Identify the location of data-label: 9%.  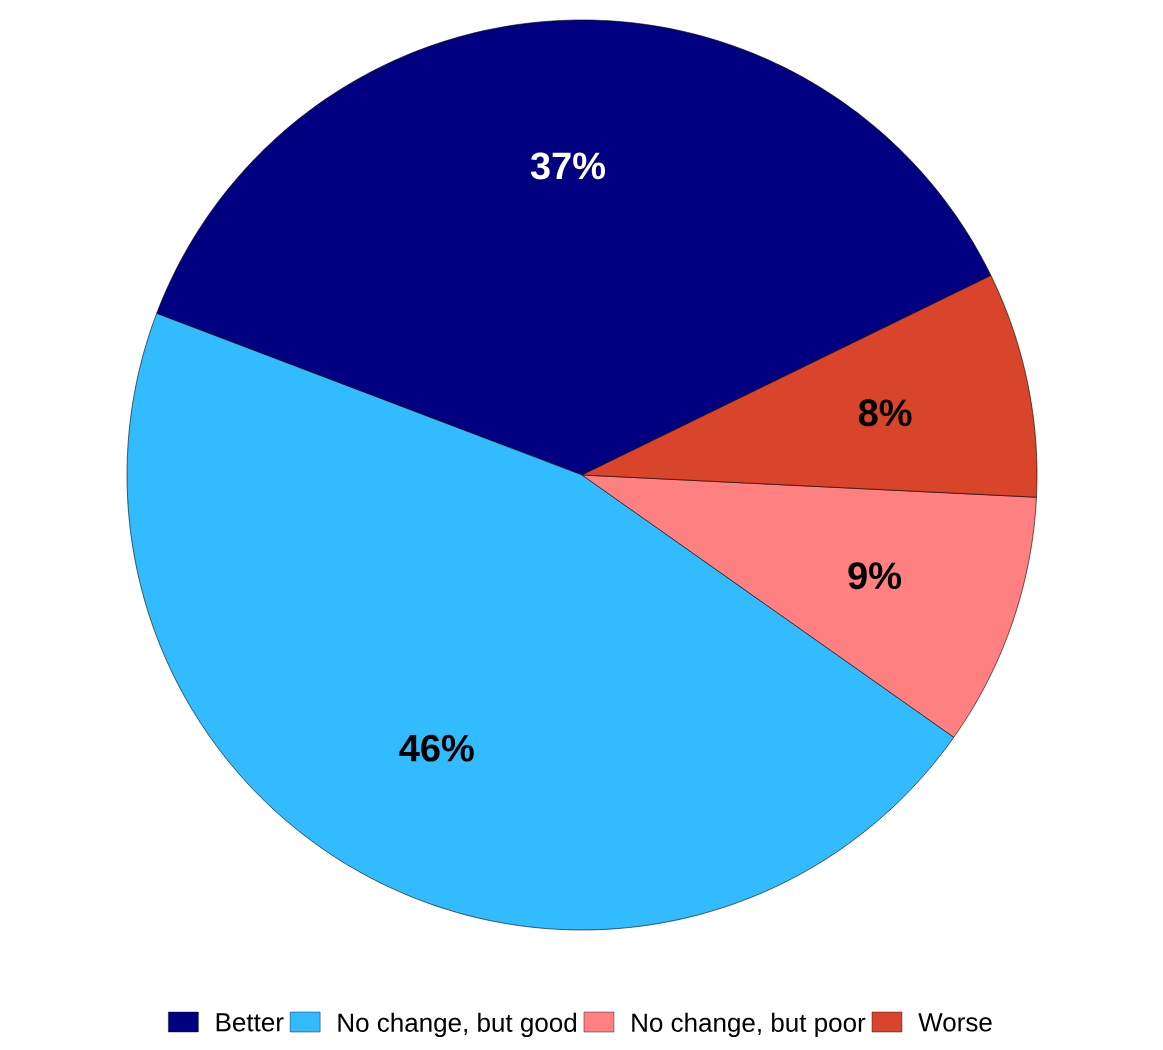
(875, 576).